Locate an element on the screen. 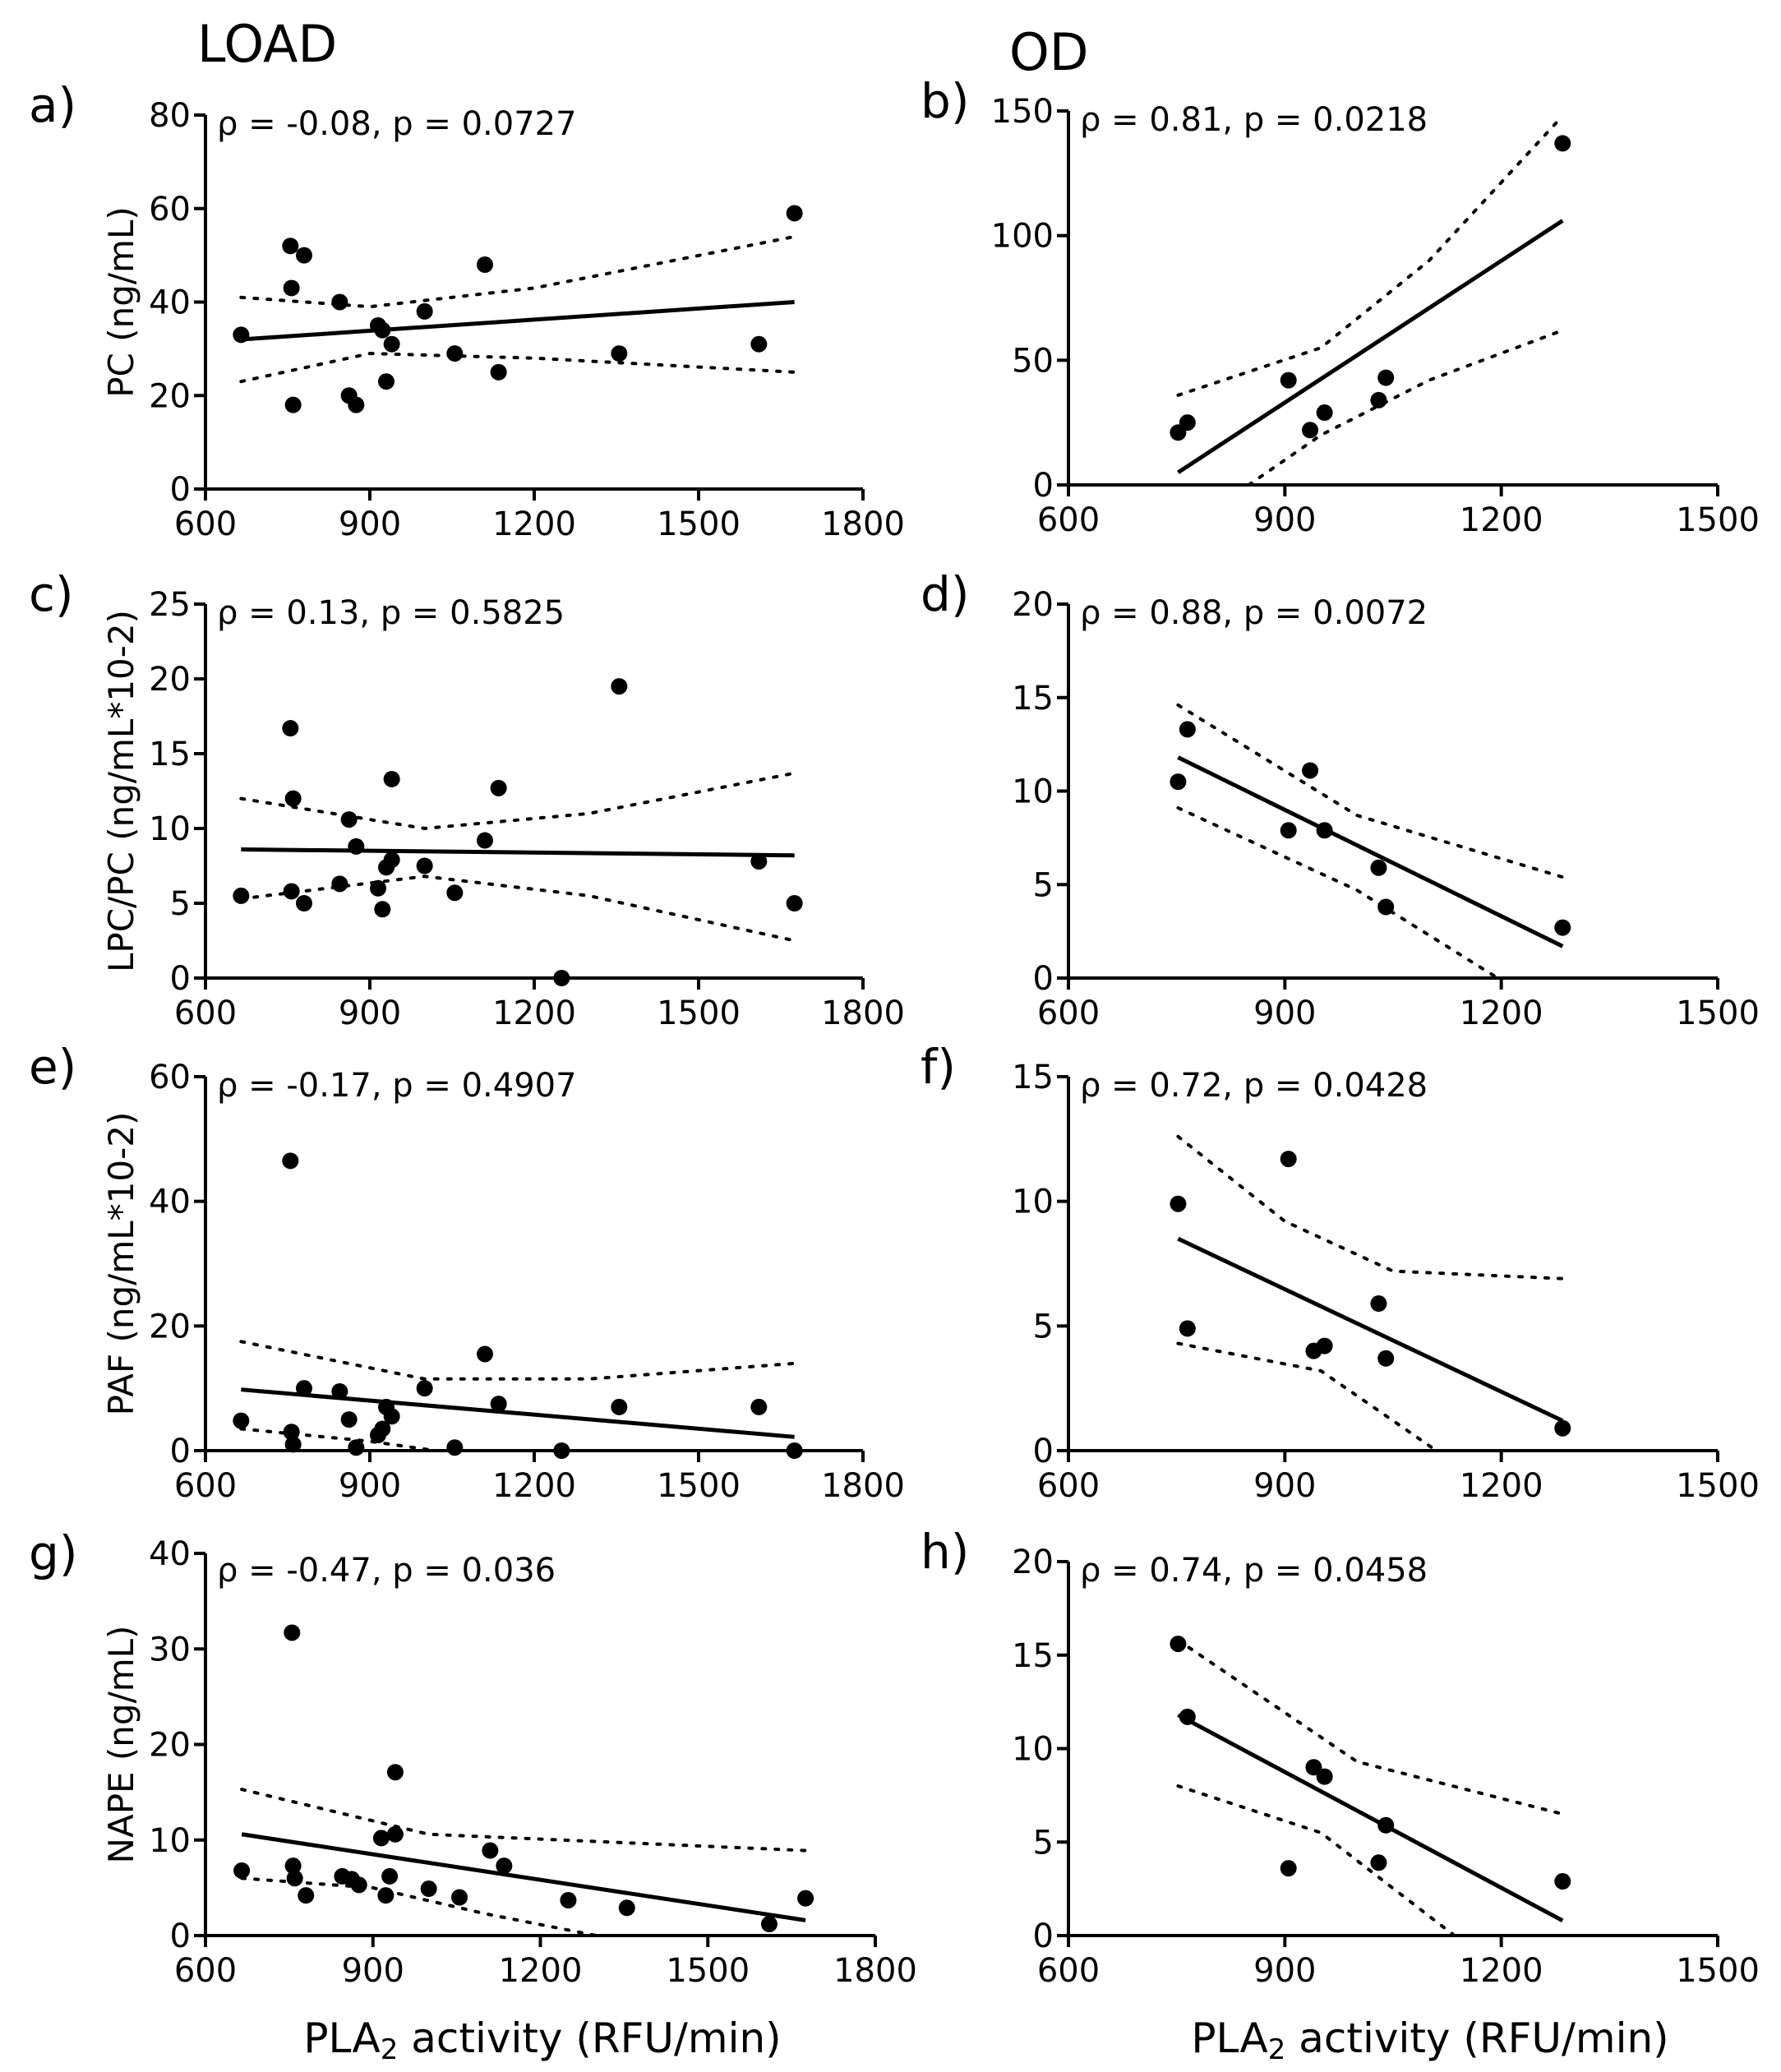 The image size is (1781, 2072). x-axis-title-suffix: activity (RFU/min) is located at coordinates (589, 2038).